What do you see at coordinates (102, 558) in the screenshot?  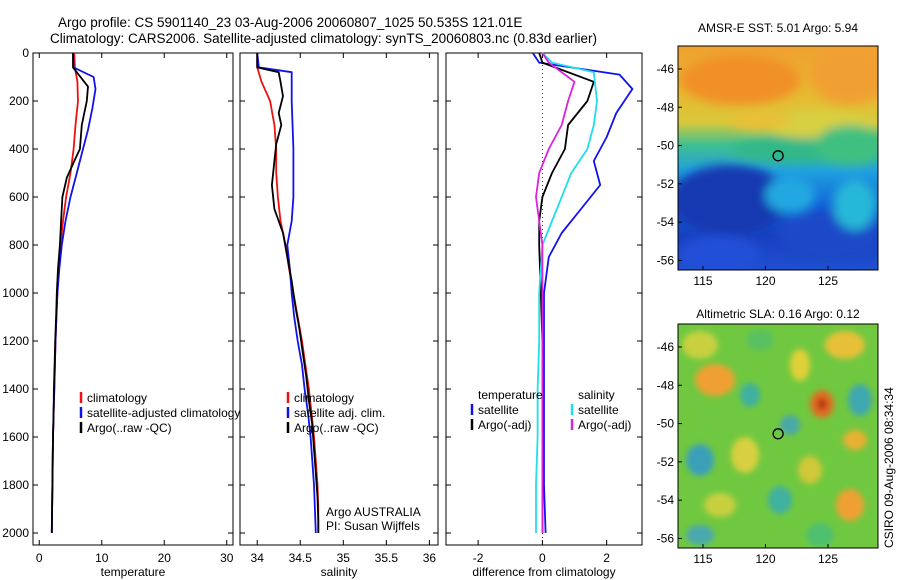 I see `temperature-x-tick-label: 10` at bounding box center [102, 558].